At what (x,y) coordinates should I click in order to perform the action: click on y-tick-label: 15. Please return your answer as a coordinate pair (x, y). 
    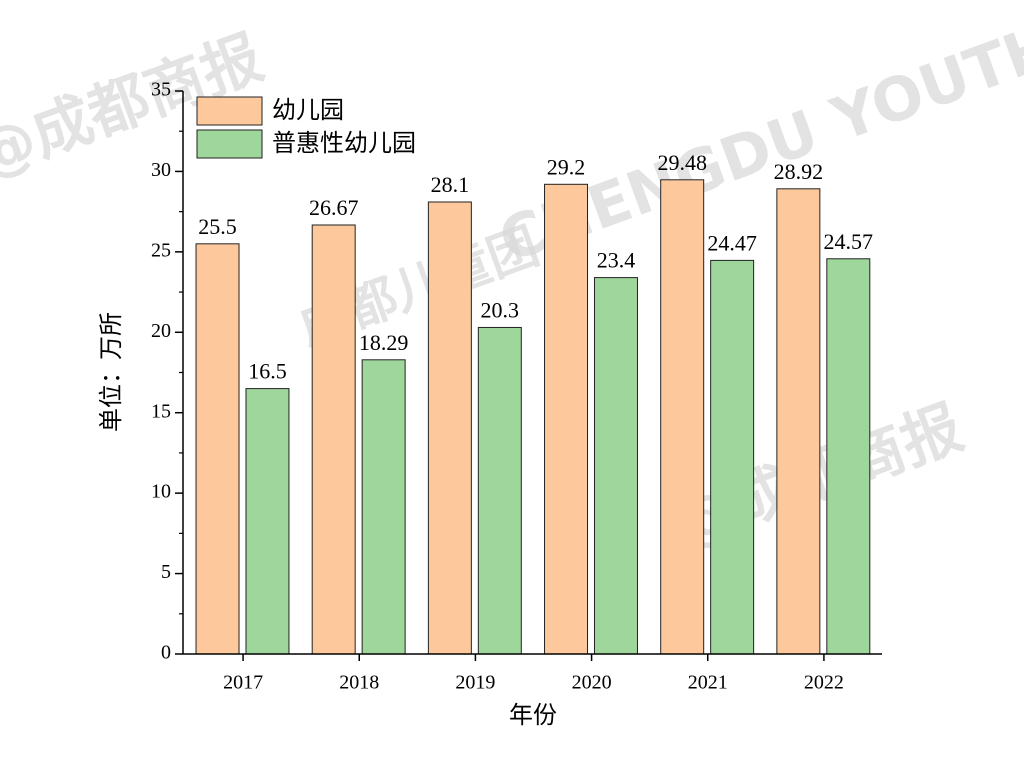
    Looking at the image, I should click on (161, 411).